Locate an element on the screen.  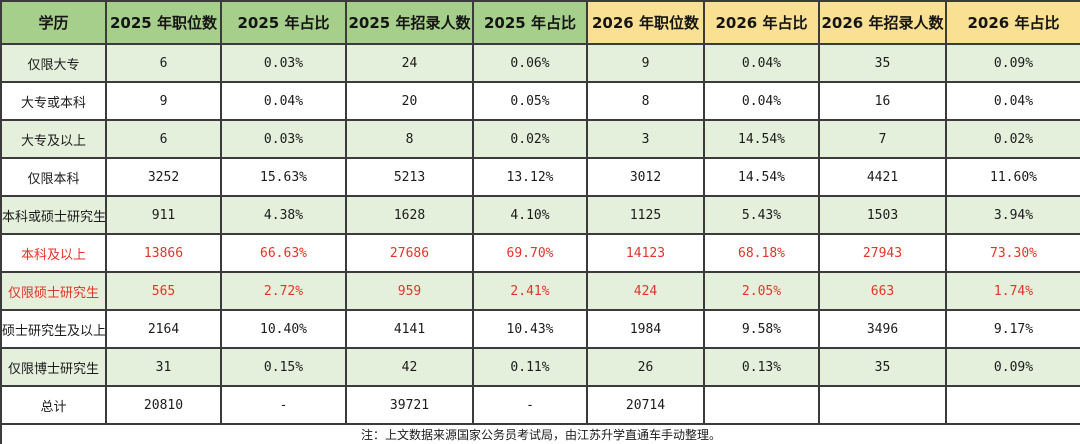
source-note: 注：上文数据来源国家公务员考试局，由江苏升学直通车手动整理。 is located at coordinates (540, 433).